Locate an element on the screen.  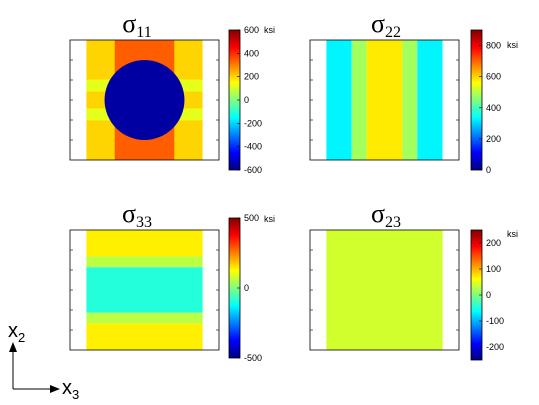
sigma-22-colorbar-tick-label: 0 is located at coordinates (488, 170).